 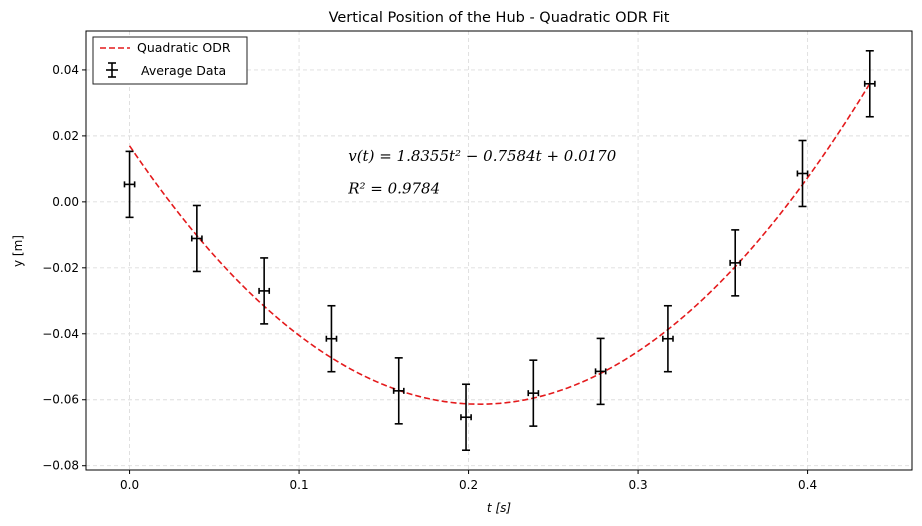 I want to click on legend-data-swatch, so click(x=112, y=70).